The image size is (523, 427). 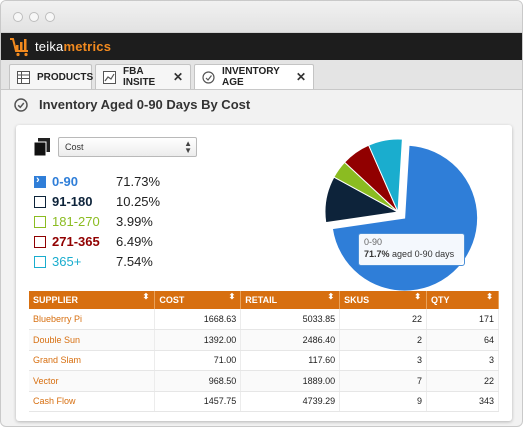 I want to click on cell-retail: 2486.40, so click(x=290, y=340).